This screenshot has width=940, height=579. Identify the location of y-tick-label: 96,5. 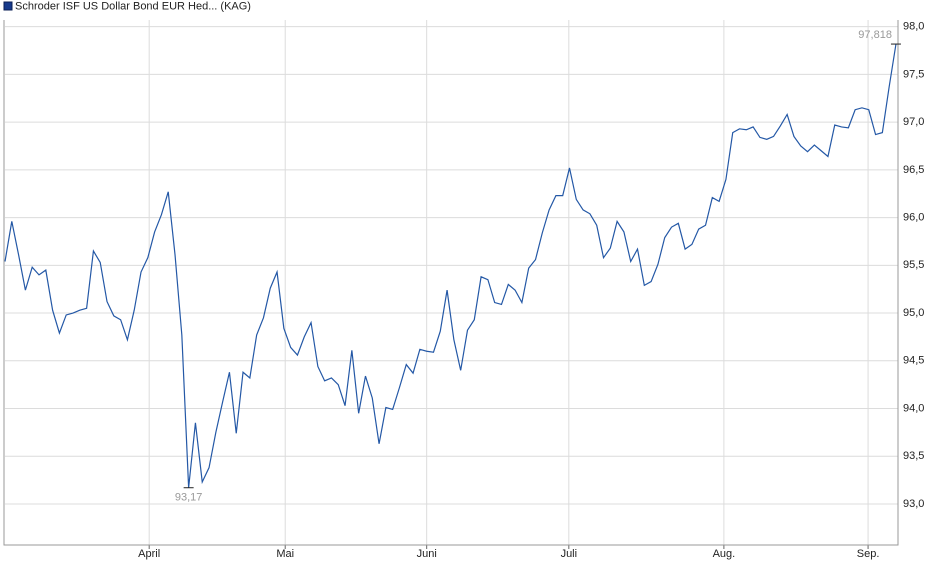
(913, 170).